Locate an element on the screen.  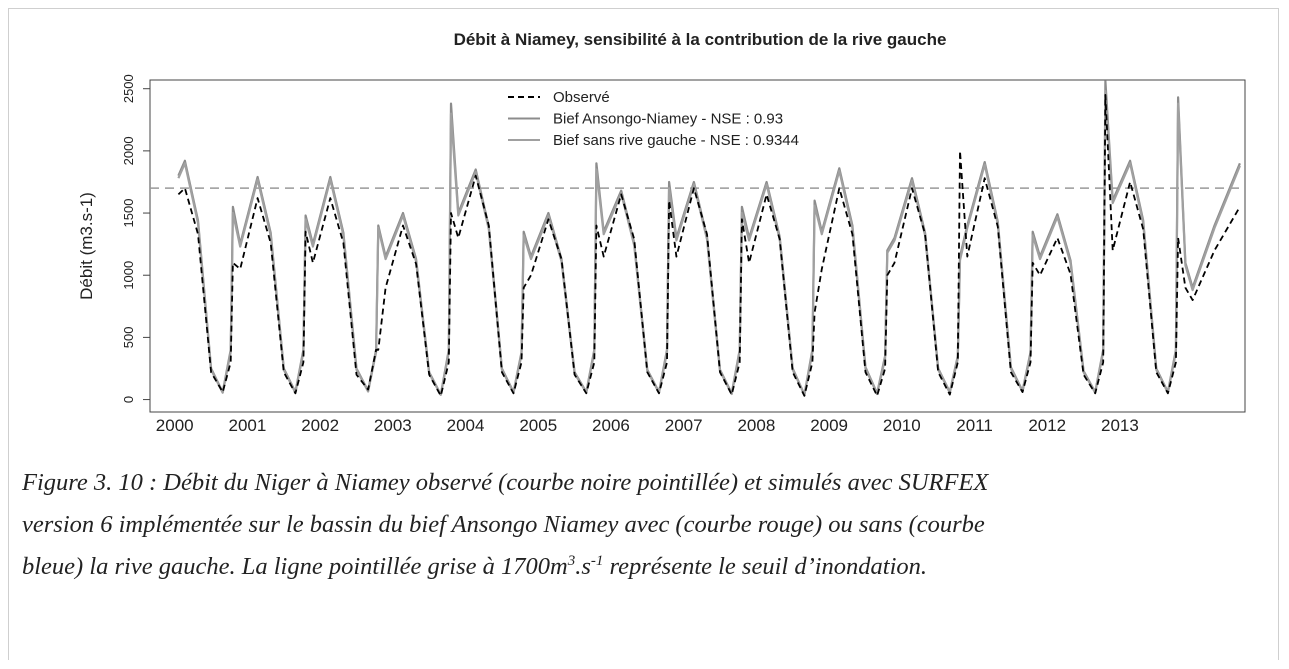
y-axis-label: Débit (m3.s-1) is located at coordinates (86, 246).